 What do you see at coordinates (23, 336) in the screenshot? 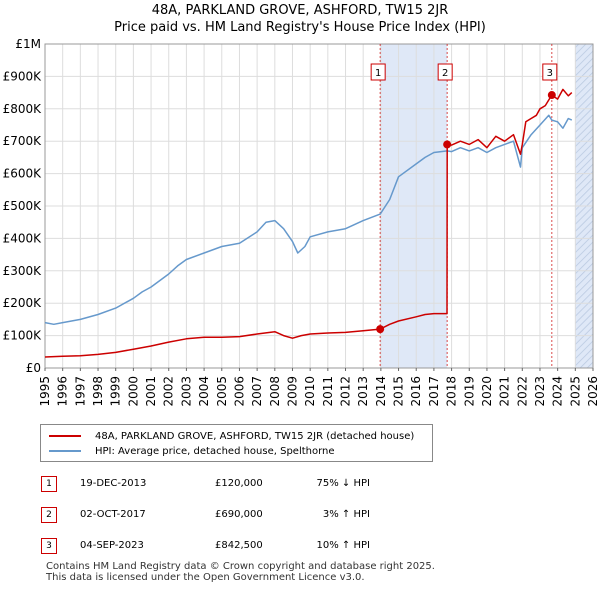
I see `y-tick-label: £100K` at bounding box center [23, 336].